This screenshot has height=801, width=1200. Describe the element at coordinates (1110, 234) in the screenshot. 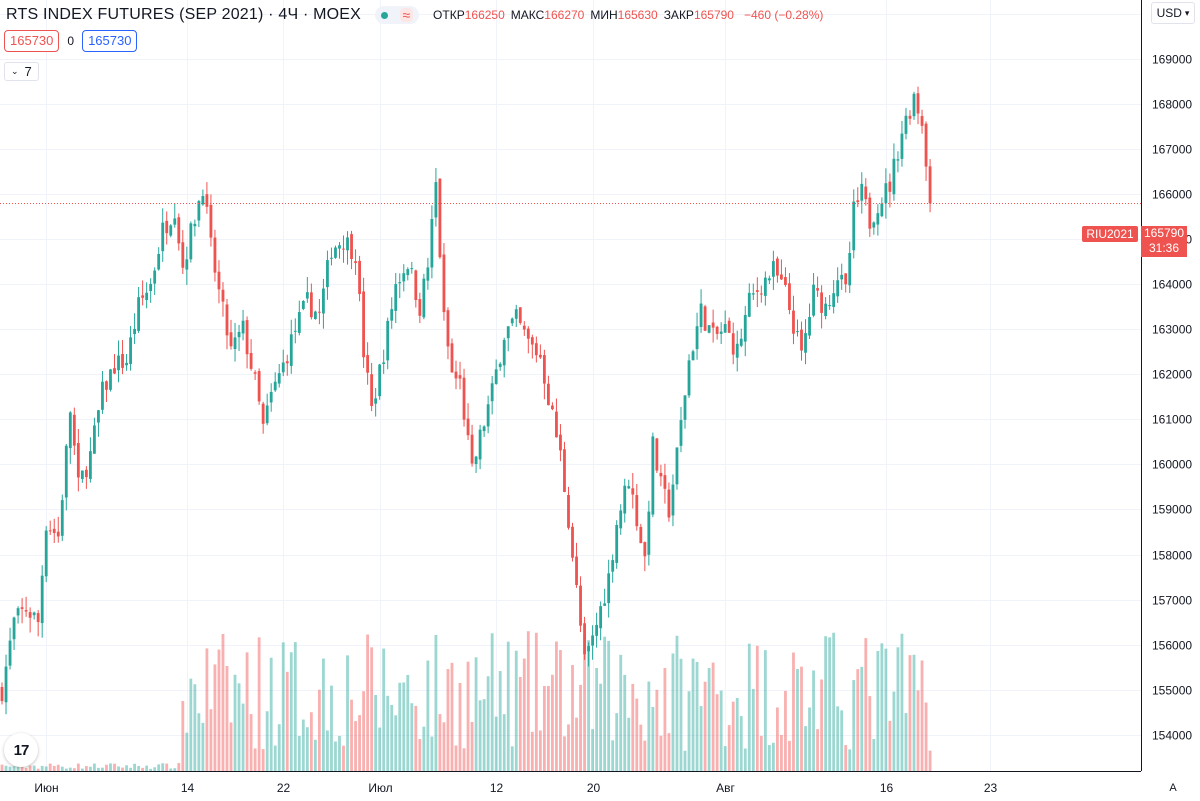

I see `symbol-price-label: RIU2021` at that location.